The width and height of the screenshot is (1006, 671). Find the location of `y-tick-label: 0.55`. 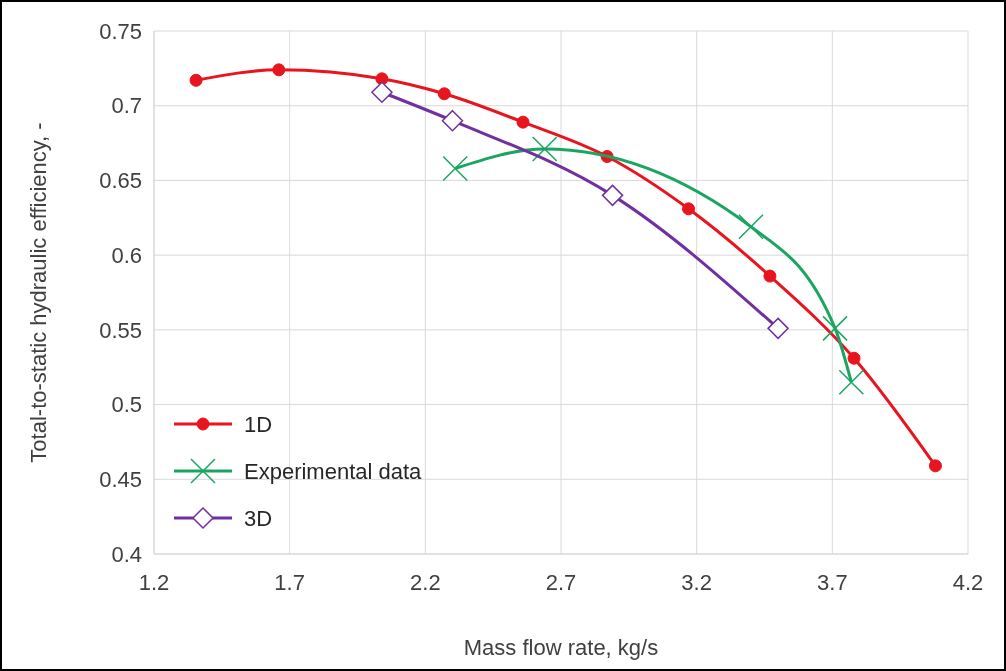

y-tick-label: 0.55 is located at coordinates (120, 330).